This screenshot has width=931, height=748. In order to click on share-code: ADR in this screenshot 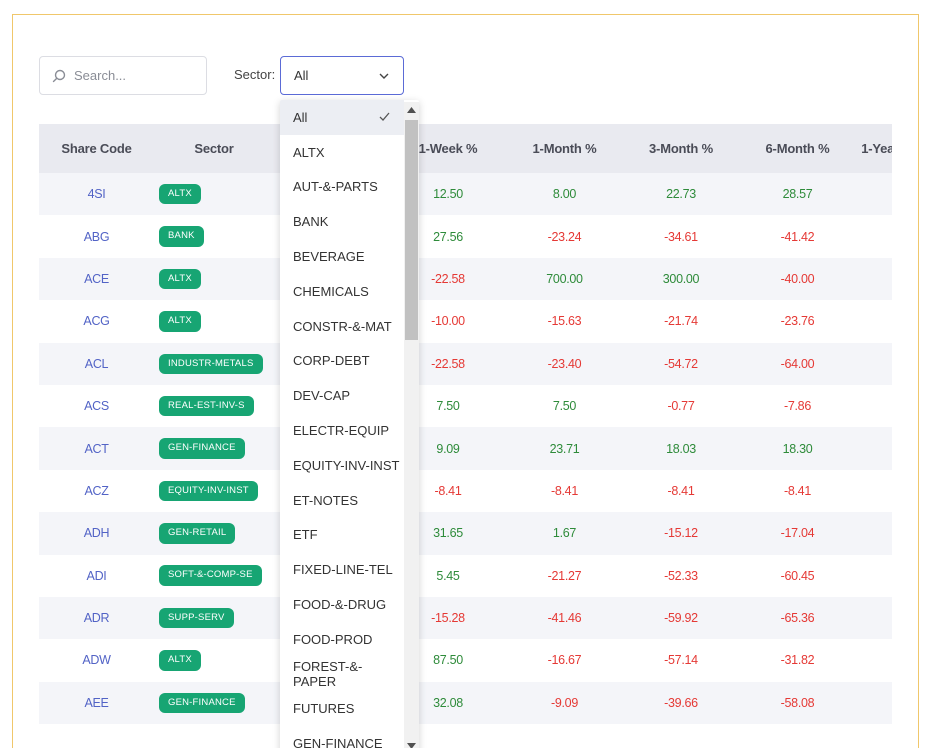, I will do `click(96, 618)`.